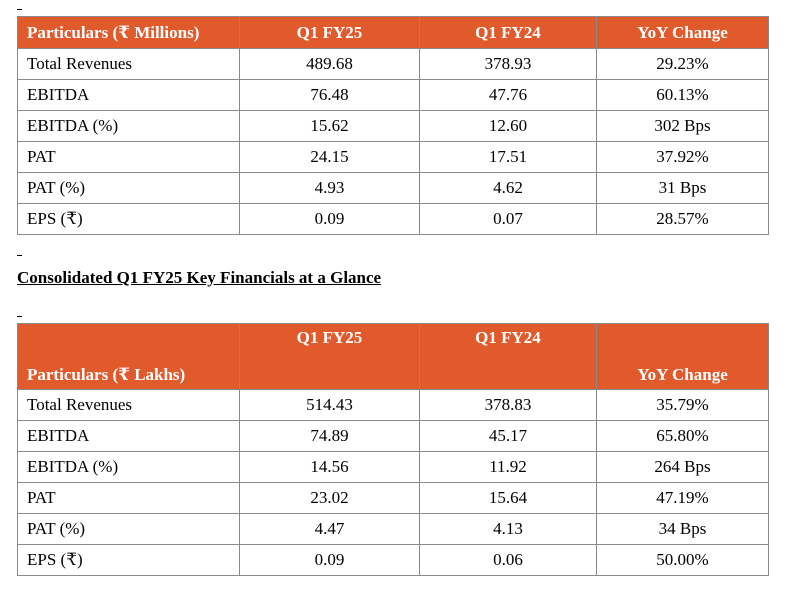  What do you see at coordinates (128, 32) in the screenshot?
I see `header-particulars: Particulars (₹ Millions)` at bounding box center [128, 32].